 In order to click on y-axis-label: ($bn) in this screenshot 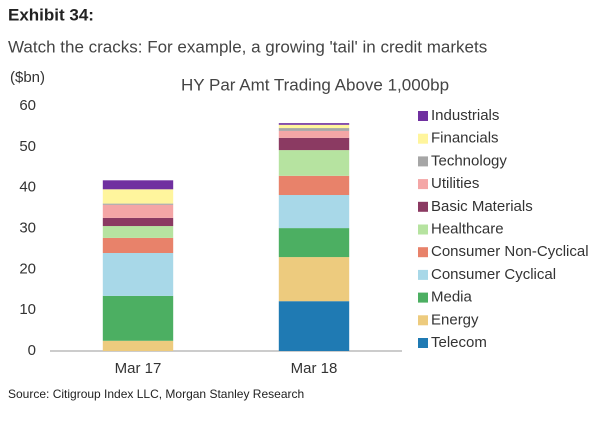, I will do `click(27, 77)`.